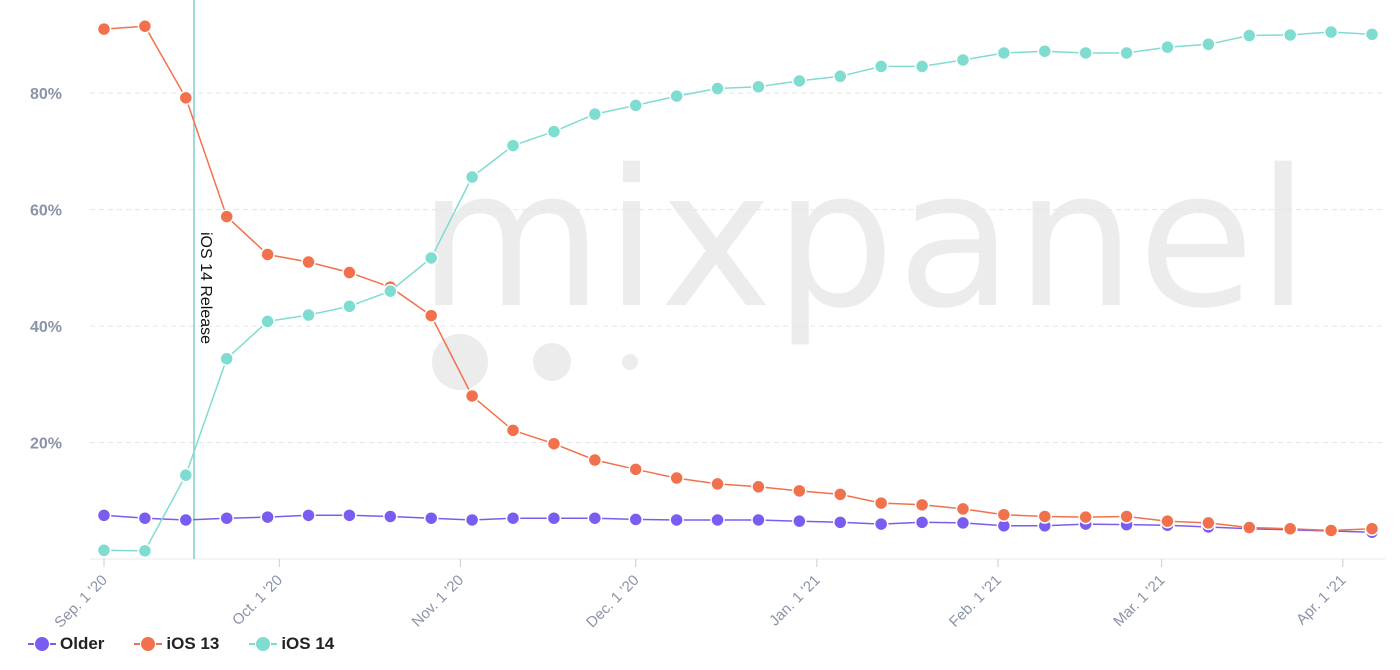 The height and width of the screenshot is (670, 1400). I want to click on x-tick-label: Sep. 1 '20, so click(80, 601).